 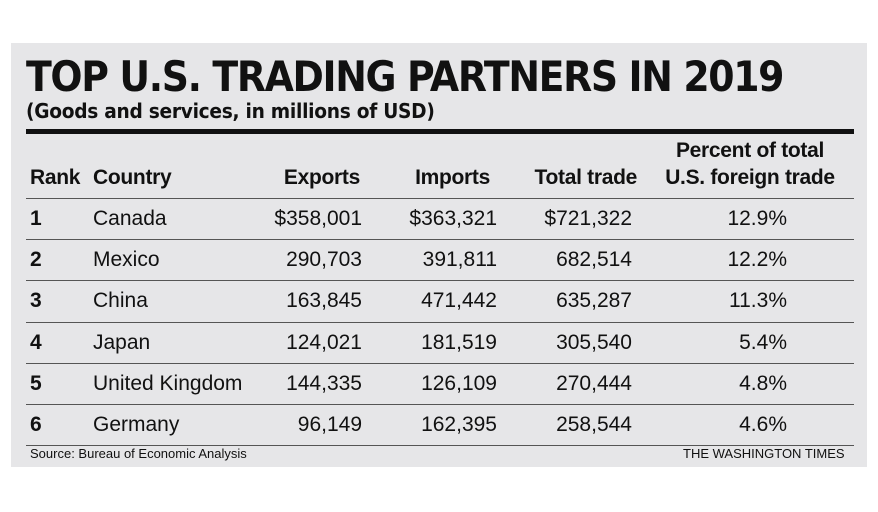 I want to click on page-subtitle: (Goods and services, in millions of USD), so click(x=230, y=111).